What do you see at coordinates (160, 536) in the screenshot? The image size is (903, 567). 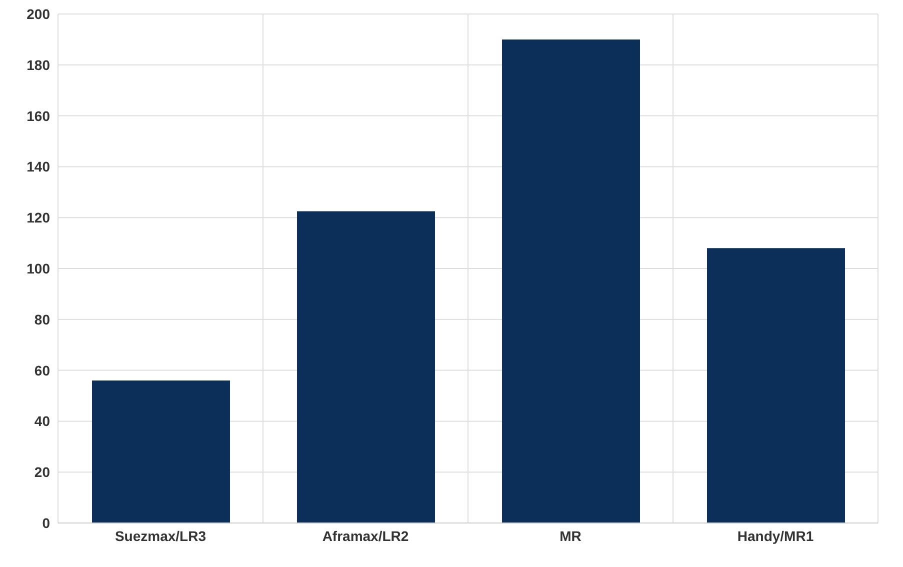 I see `x-tick-label: Suezmax/LR3` at bounding box center [160, 536].